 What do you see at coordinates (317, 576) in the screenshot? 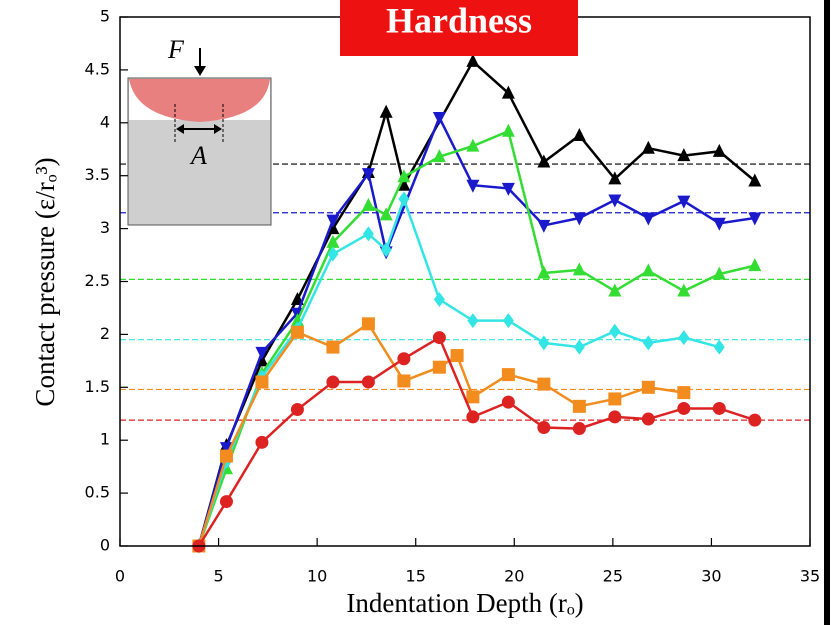
I see `x-tick-label: 10` at bounding box center [317, 576].